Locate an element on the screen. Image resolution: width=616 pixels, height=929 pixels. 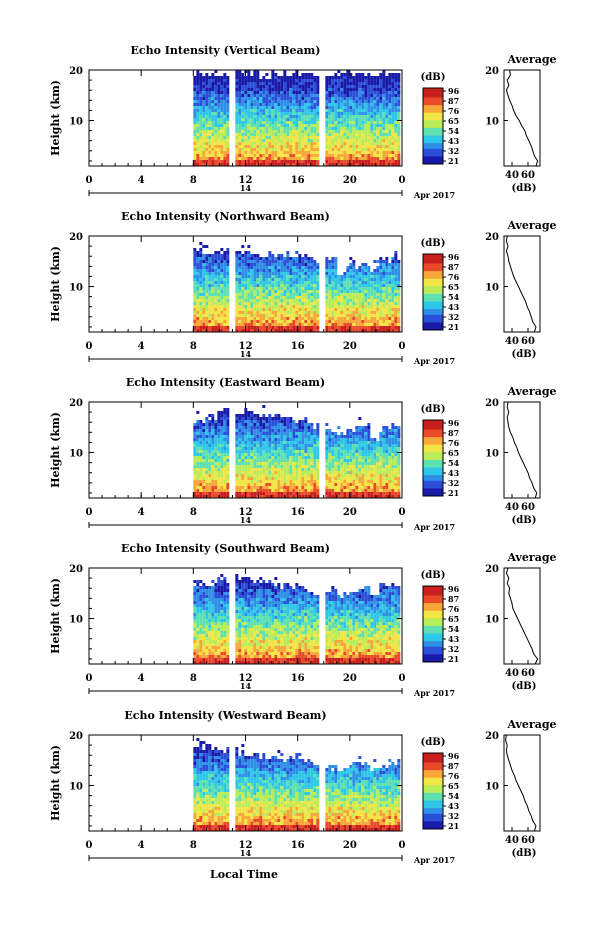
colorbar-tick-label: 87 is located at coordinates (453, 101).